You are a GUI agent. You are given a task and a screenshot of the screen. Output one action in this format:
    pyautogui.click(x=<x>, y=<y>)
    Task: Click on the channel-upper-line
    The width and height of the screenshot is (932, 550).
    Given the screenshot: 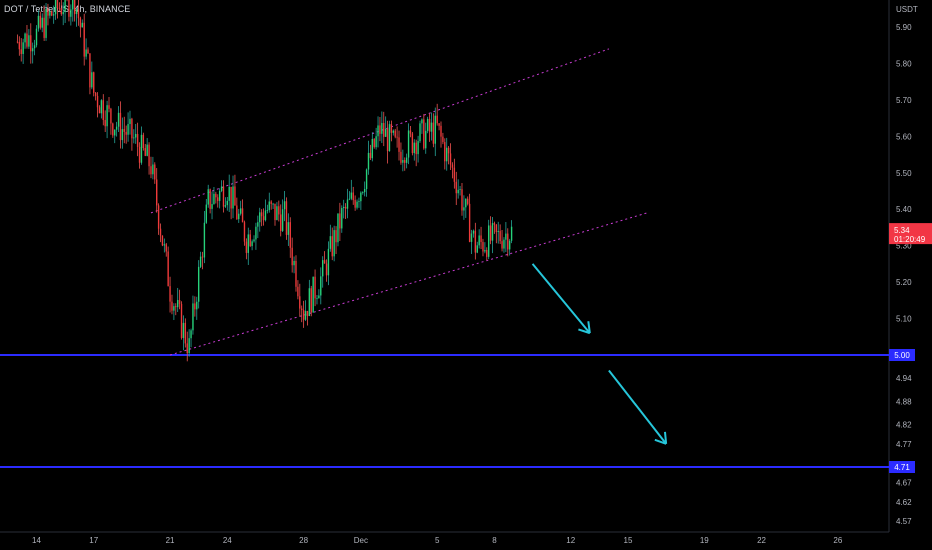 What is the action you would take?
    pyautogui.click(x=380, y=131)
    